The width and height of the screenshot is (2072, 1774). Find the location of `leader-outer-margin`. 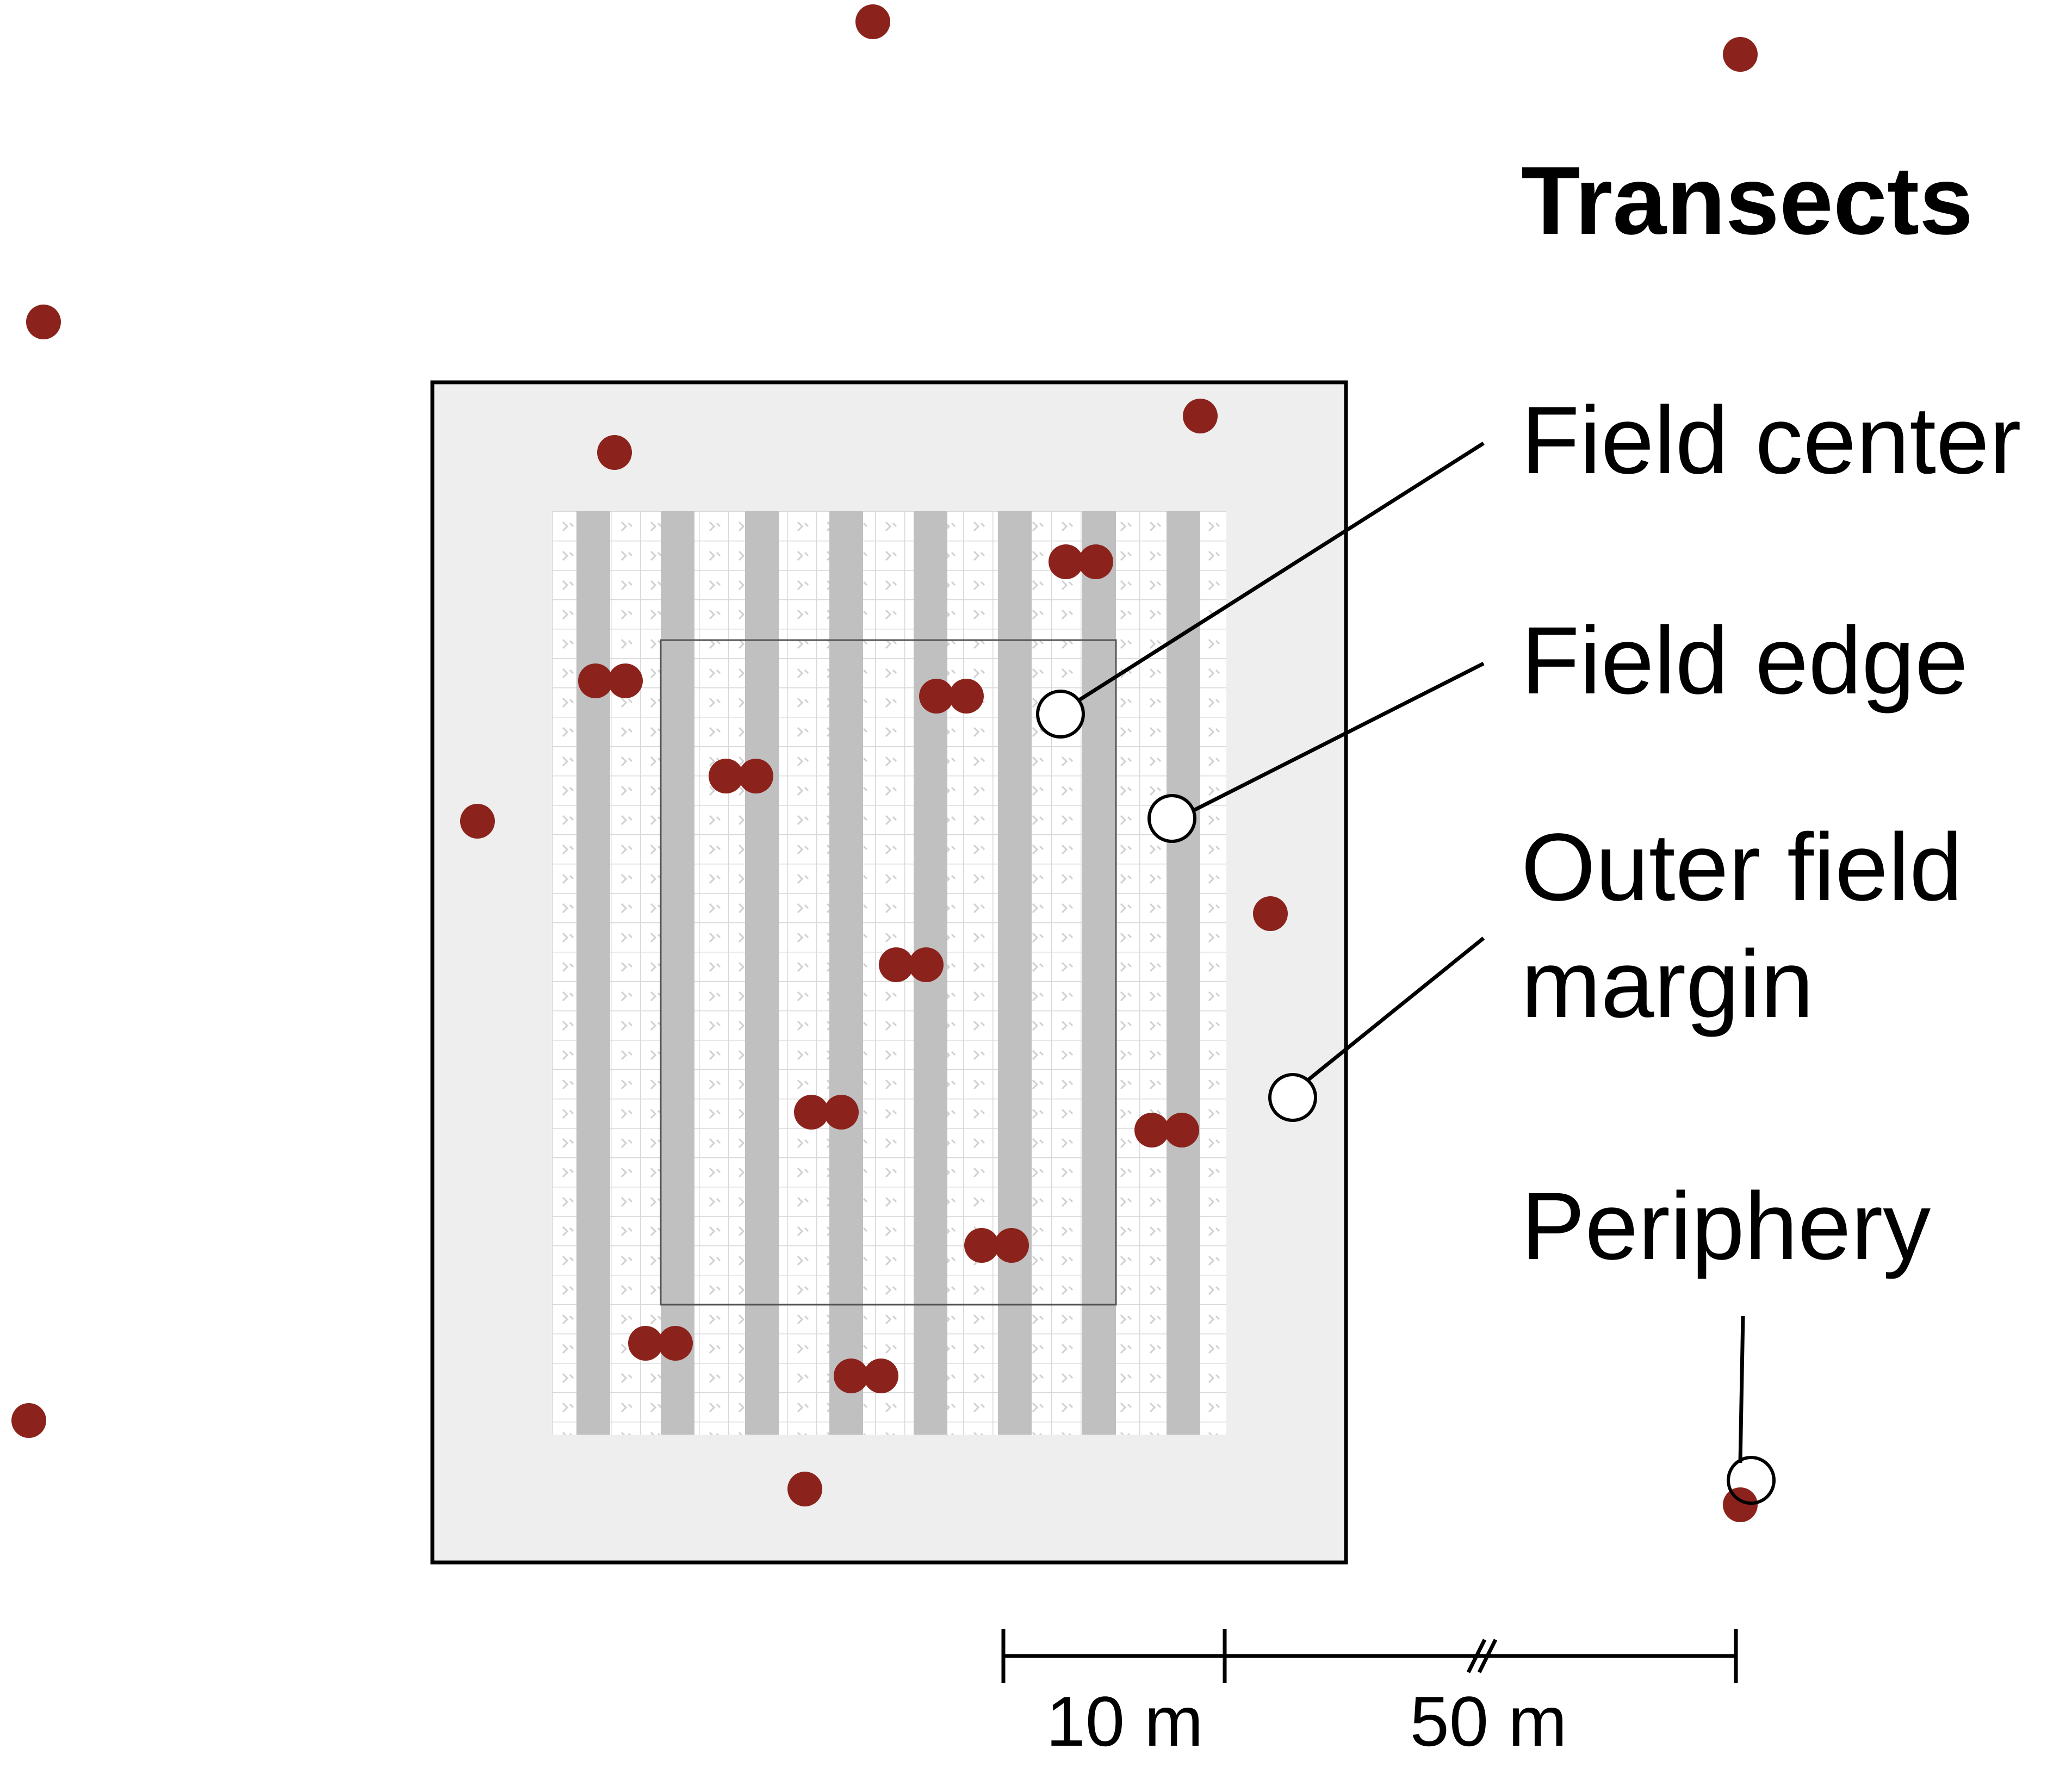

leader-outer-margin is located at coordinates (1395, 1010).